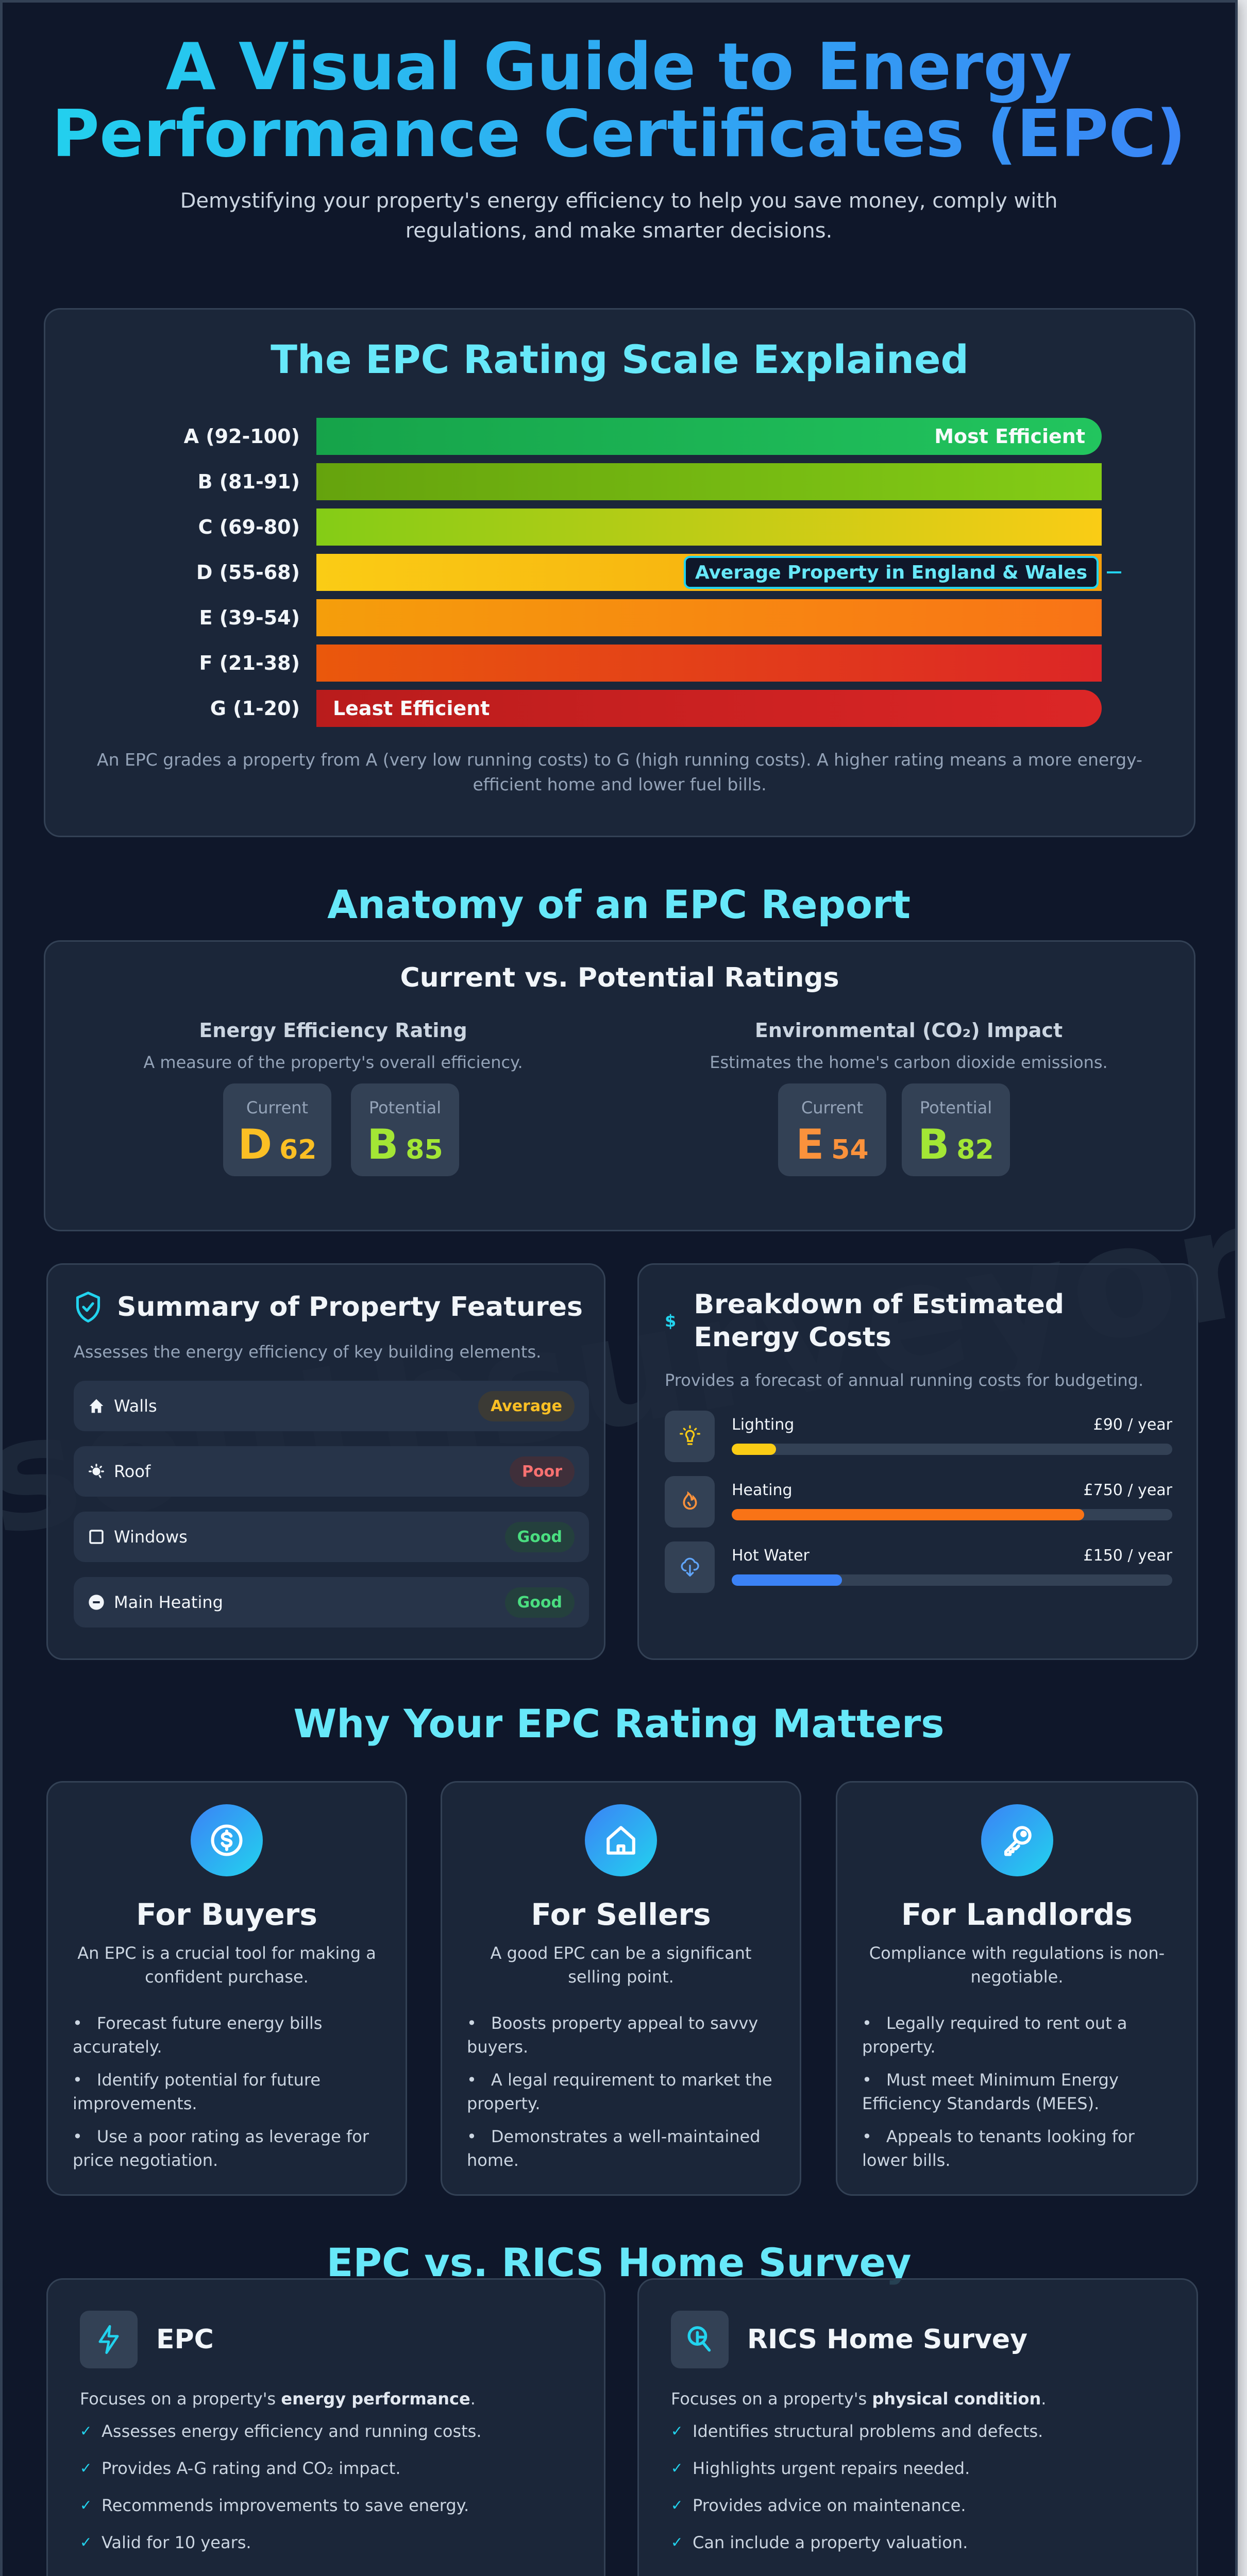 This screenshot has width=1247, height=2576. Describe the element at coordinates (331, 1602) in the screenshot. I see `feature-row-main-heating: Main Heating Good` at that location.